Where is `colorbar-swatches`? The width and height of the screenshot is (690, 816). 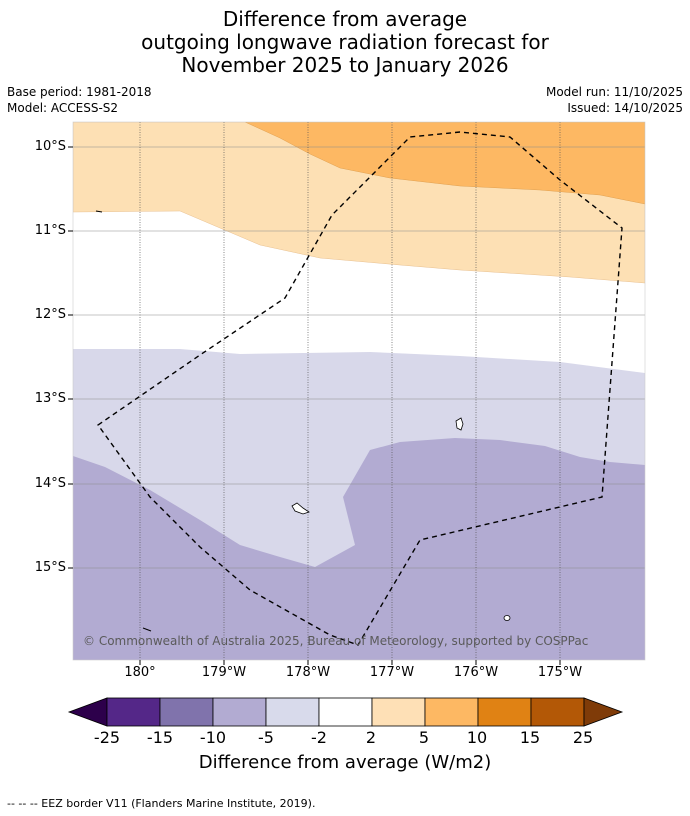
colorbar-swatches is located at coordinates (345, 712).